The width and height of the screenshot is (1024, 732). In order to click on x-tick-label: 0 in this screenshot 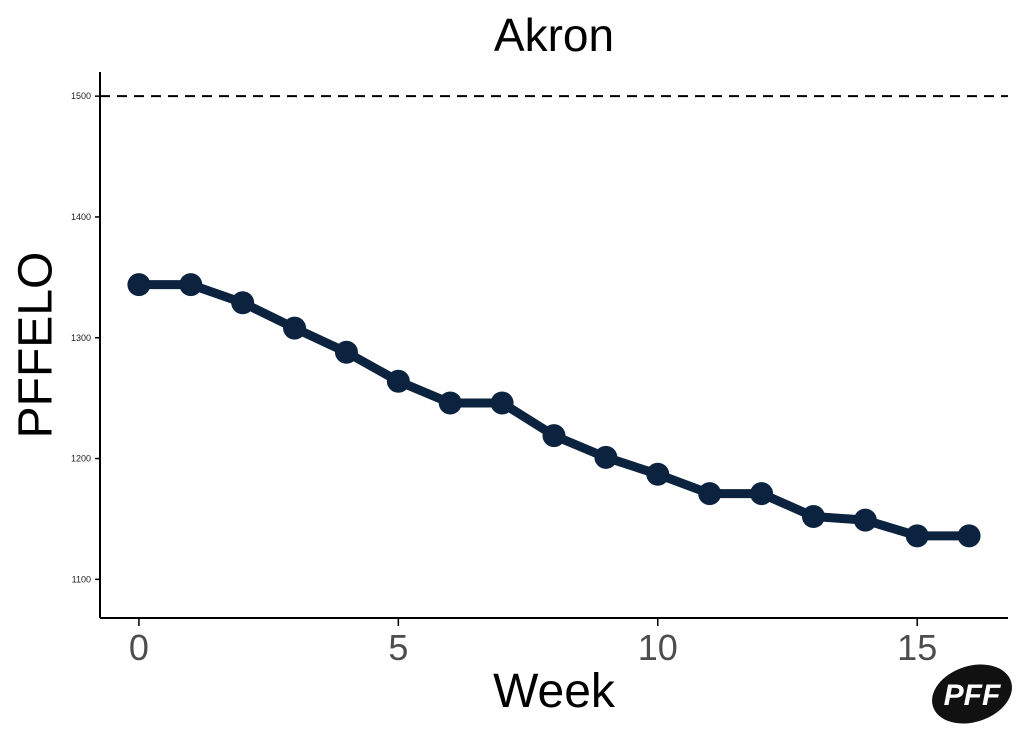, I will do `click(139, 647)`.